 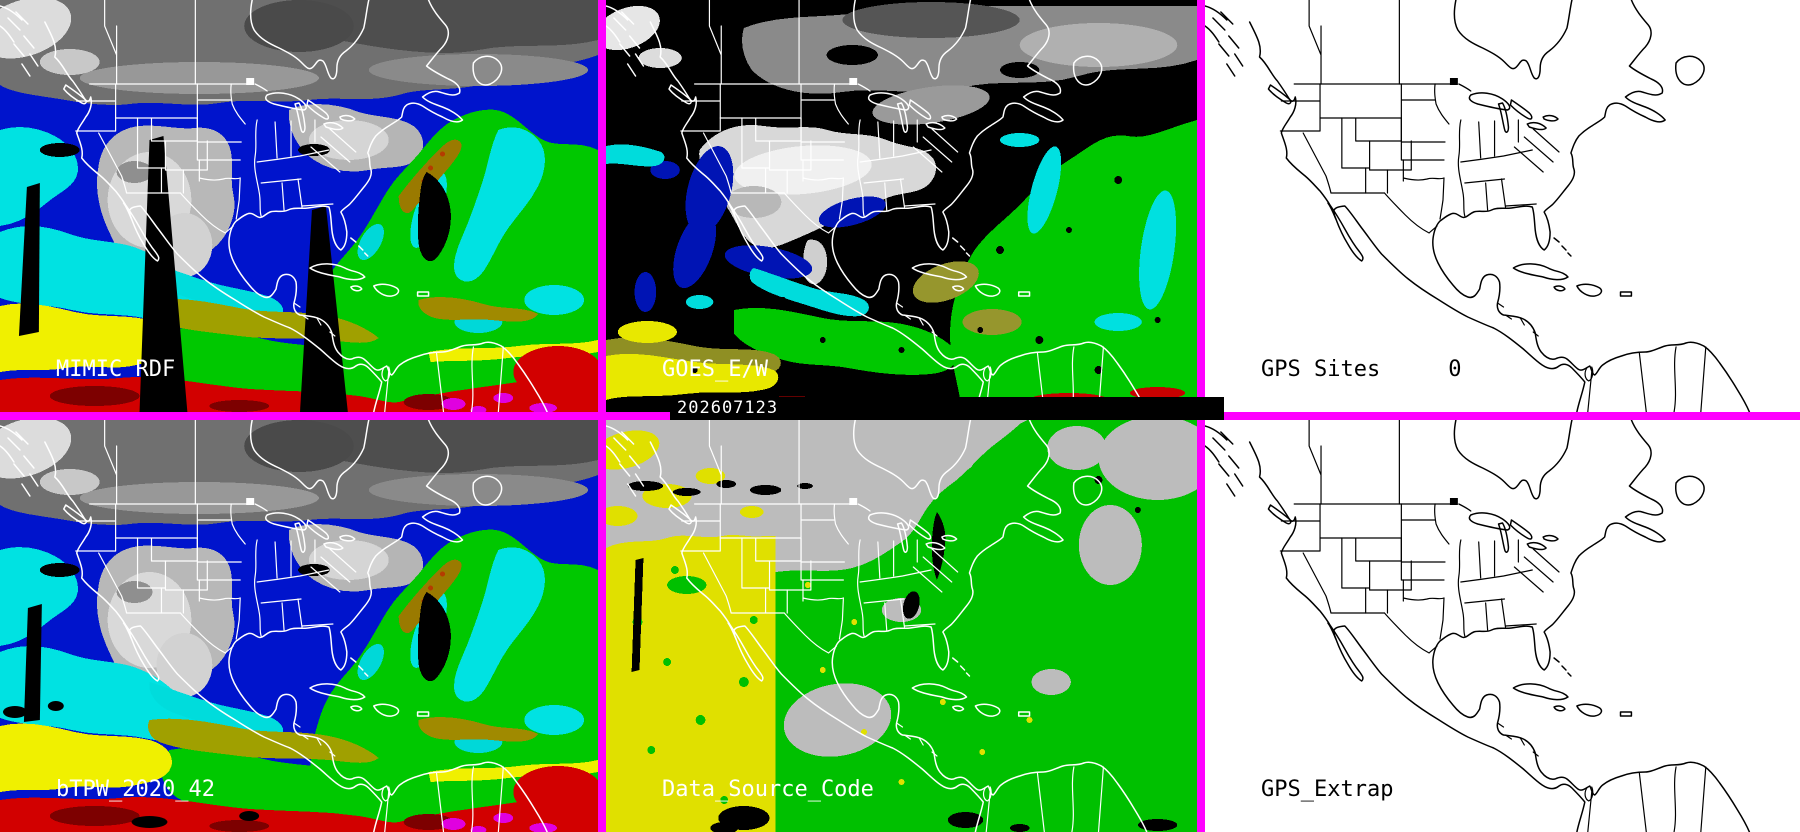 What do you see at coordinates (1327, 789) in the screenshot?
I see `panel-label-gps-extrap: GPS_Extrap` at bounding box center [1327, 789].